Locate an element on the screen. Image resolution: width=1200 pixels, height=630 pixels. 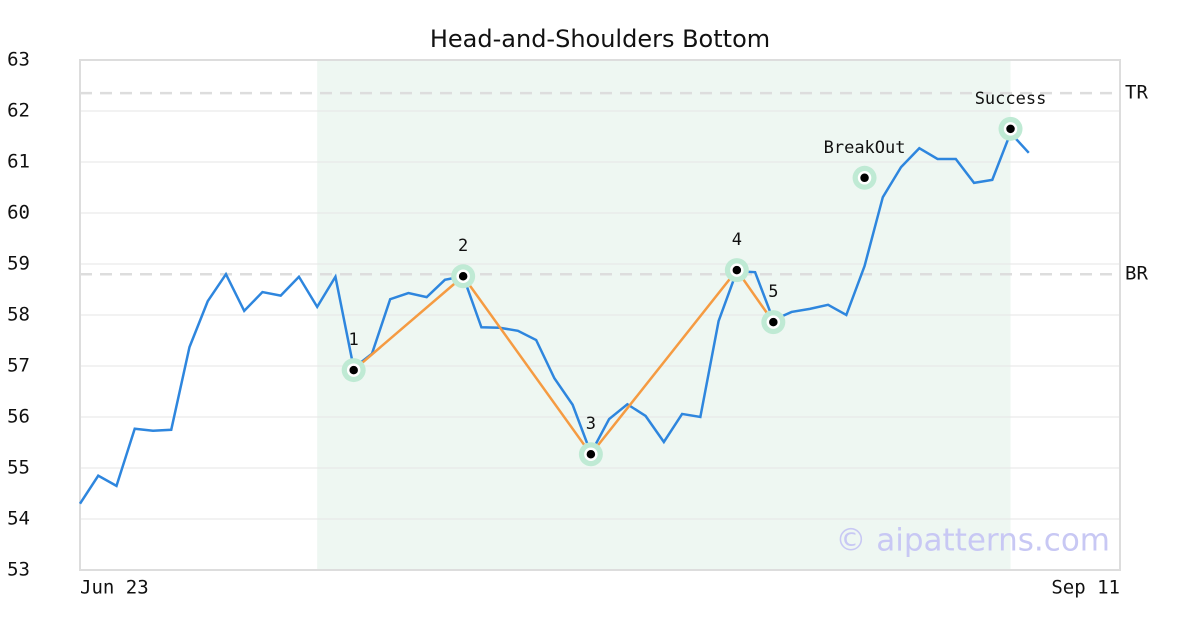
pattern-label: Success is located at coordinates (1011, 99).